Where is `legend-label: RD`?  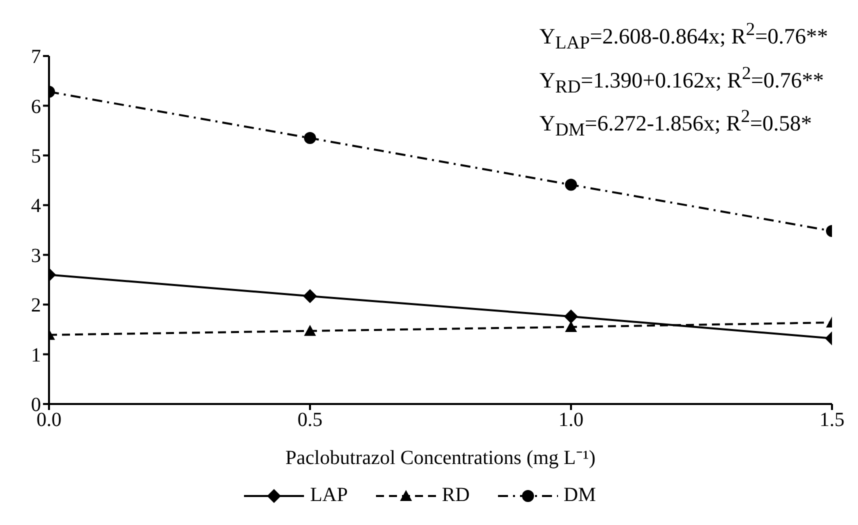
legend-label: RD is located at coordinates (456, 495).